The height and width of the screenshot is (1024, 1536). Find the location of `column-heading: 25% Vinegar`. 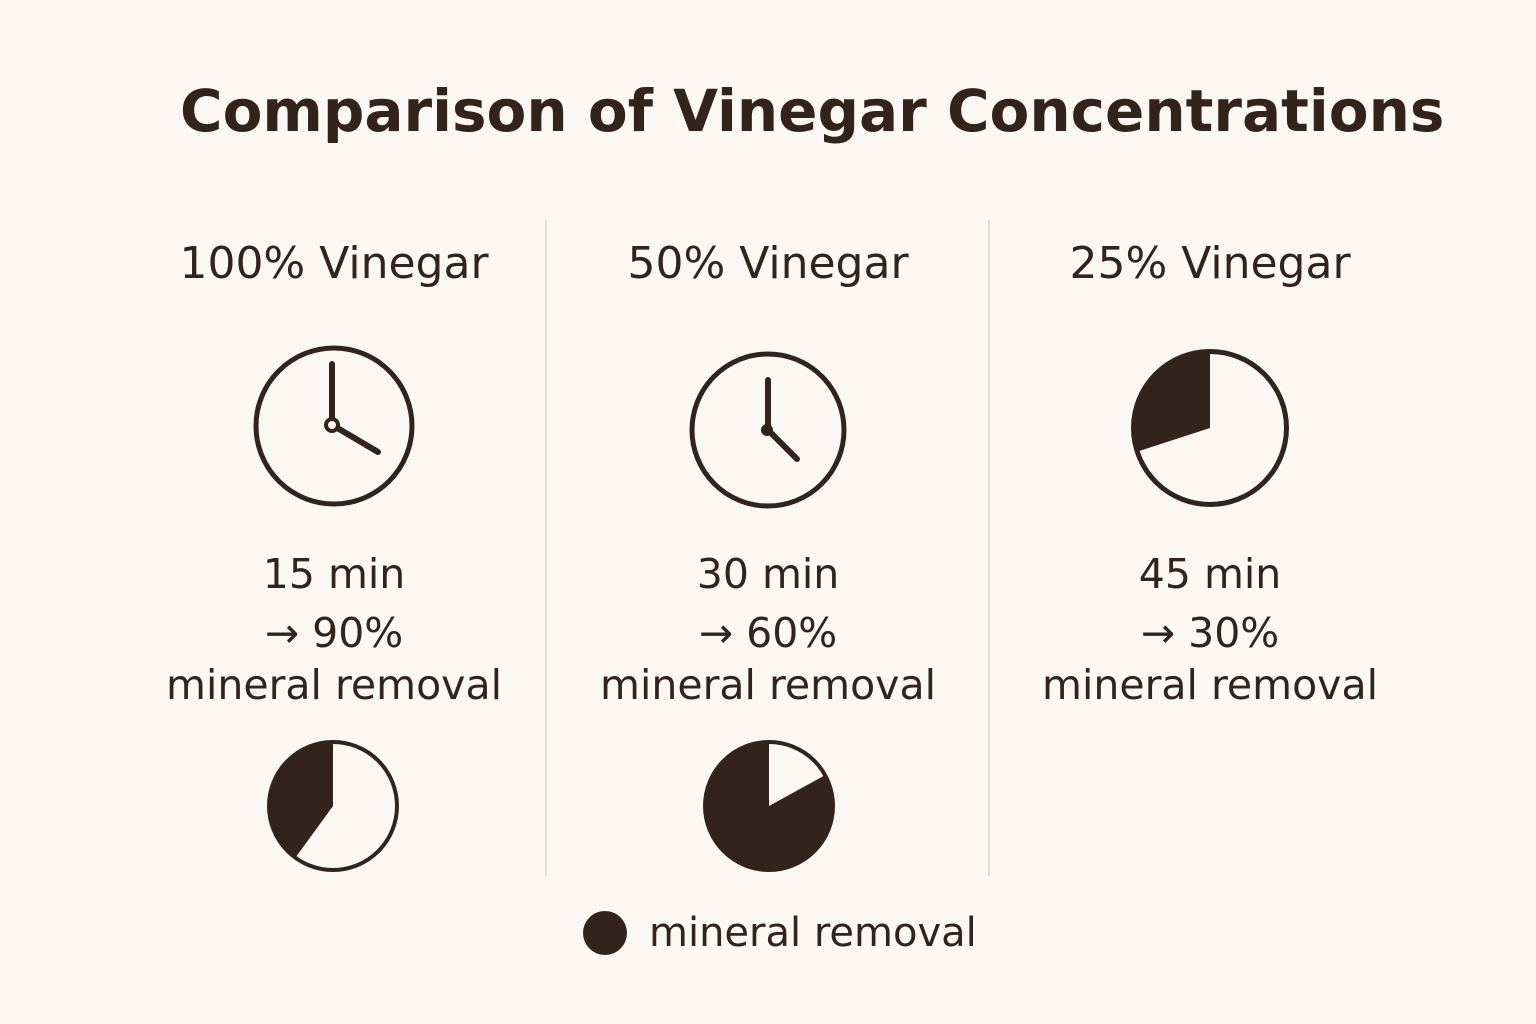

column-heading: 25% Vinegar is located at coordinates (1210, 263).